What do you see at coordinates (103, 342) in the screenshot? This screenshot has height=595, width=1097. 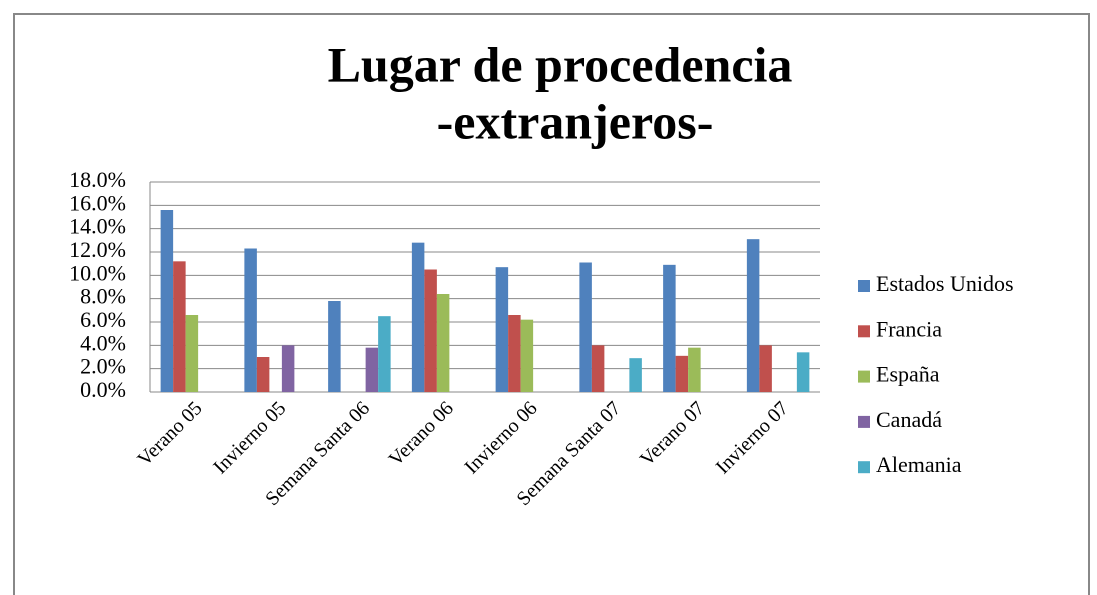 I see `y-tick-label: 4.0%` at bounding box center [103, 342].